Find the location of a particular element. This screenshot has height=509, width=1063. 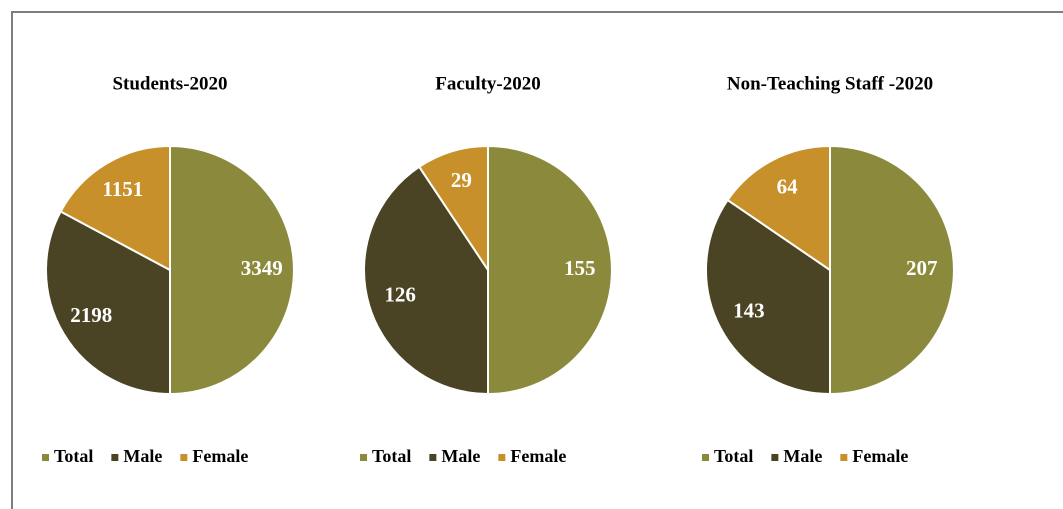

data-label: 3349 is located at coordinates (262, 268).